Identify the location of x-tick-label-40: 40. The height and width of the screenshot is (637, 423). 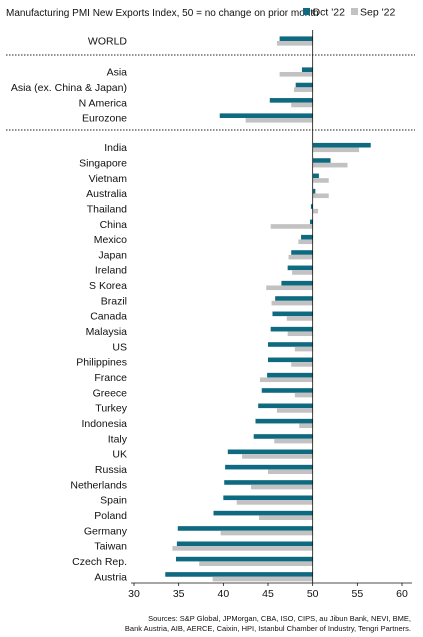
(223, 594).